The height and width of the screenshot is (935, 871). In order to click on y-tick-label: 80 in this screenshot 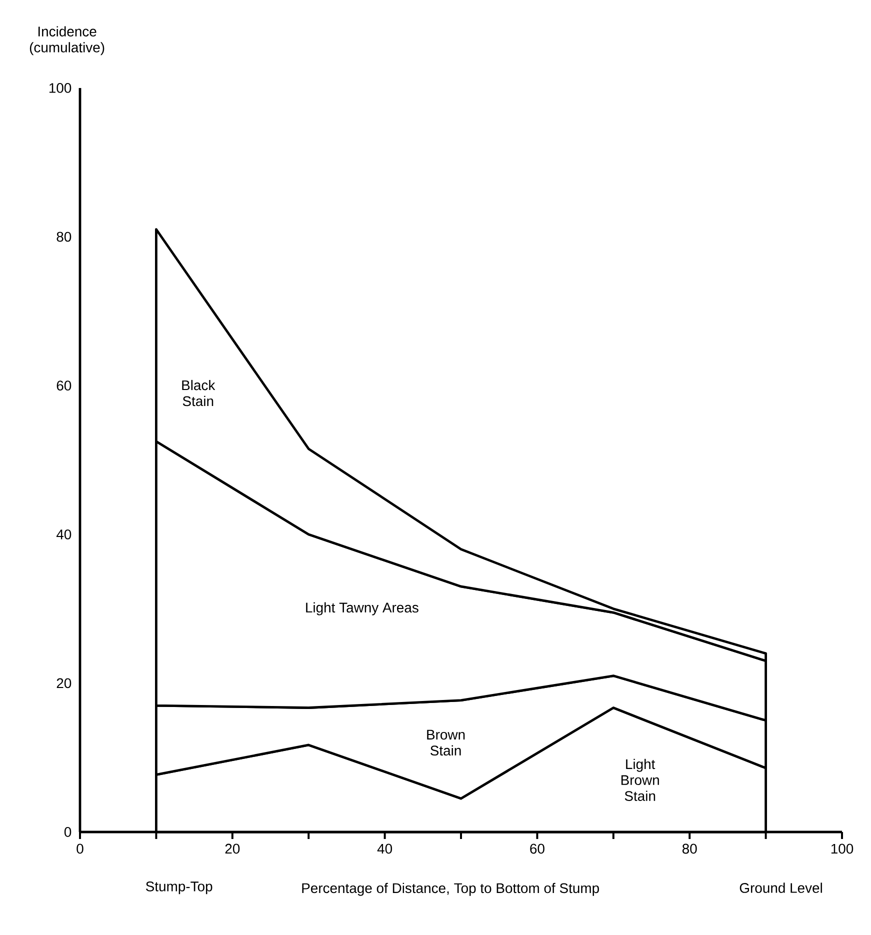, I will do `click(64, 237)`.